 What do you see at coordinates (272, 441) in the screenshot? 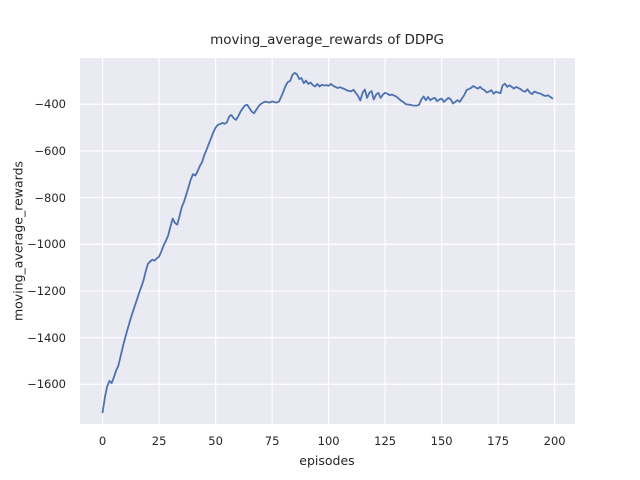
I see `x-tick-label: 75` at bounding box center [272, 441].